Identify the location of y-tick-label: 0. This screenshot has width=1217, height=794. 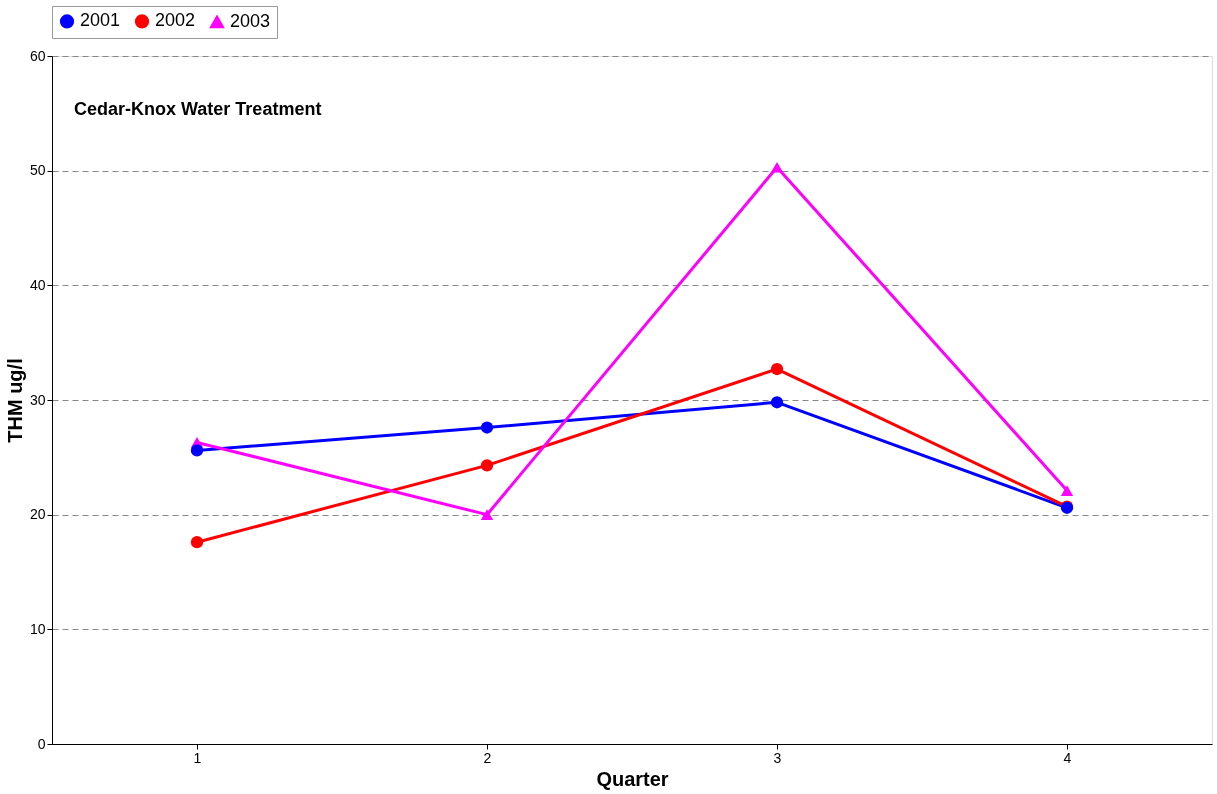
(41, 743).